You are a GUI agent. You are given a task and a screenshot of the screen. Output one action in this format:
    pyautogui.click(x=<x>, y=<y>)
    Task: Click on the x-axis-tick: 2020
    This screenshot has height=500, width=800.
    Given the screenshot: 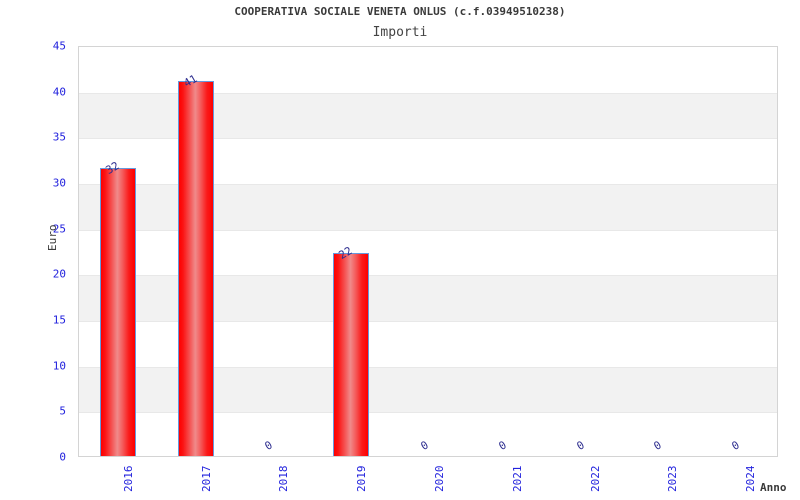 What is the action you would take?
    pyautogui.click(x=439, y=479)
    